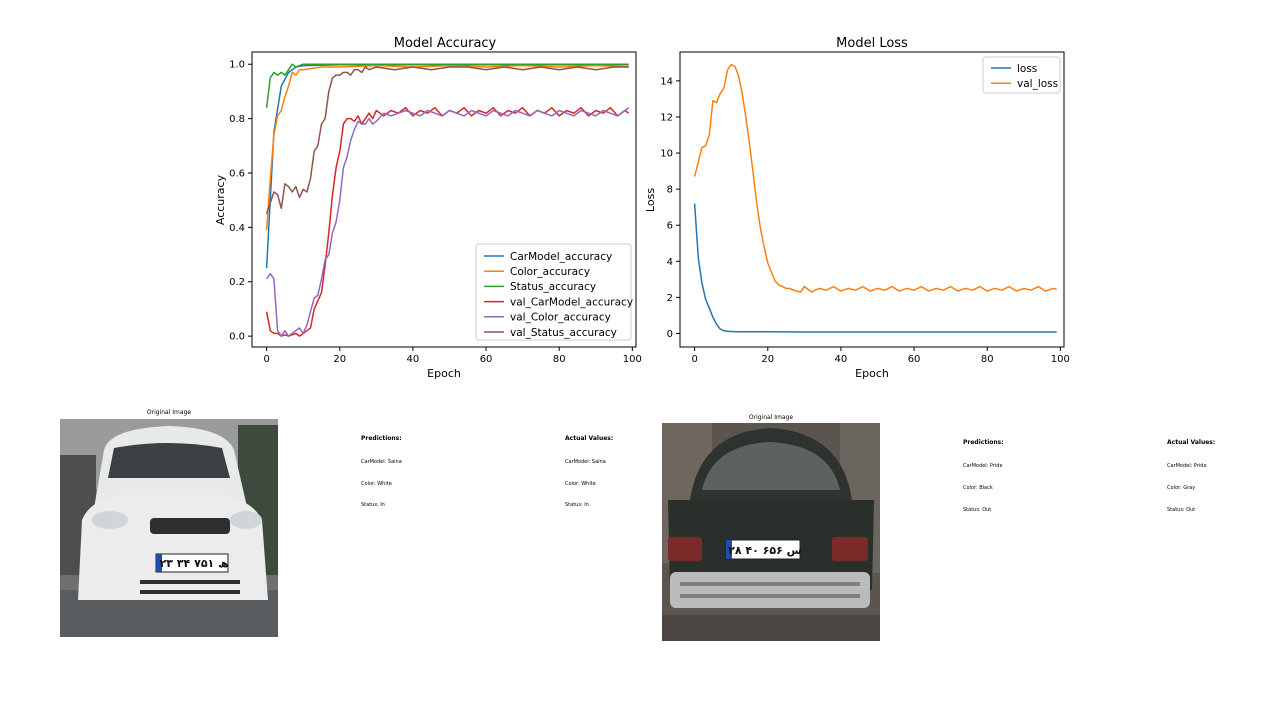  What do you see at coordinates (666, 154) in the screenshot?
I see `loss-y-tick-label: 10` at bounding box center [666, 154].